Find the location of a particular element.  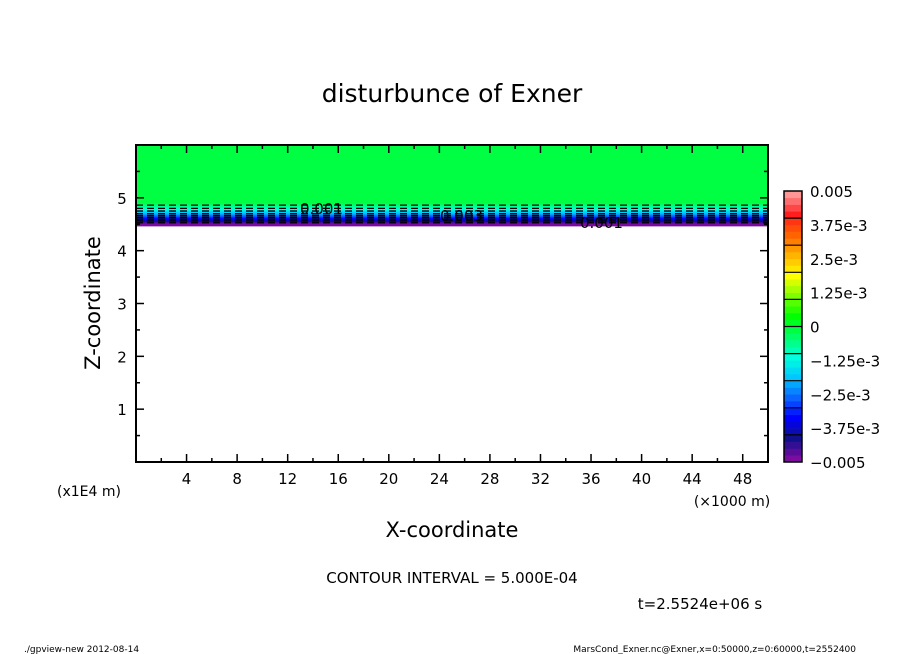

time-text: t=2.5524e+06 s is located at coordinates (700, 604).